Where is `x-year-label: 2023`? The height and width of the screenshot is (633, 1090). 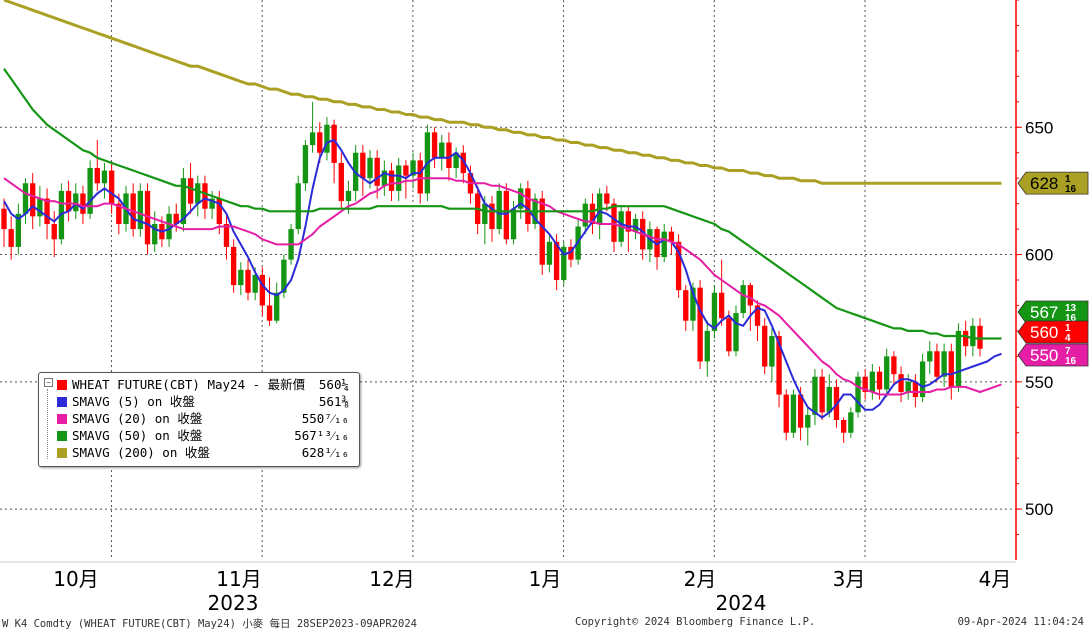 x-year-label: 2023 is located at coordinates (233, 603).